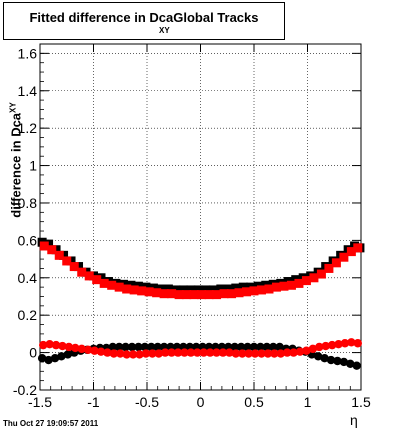  Describe the element at coordinates (28, 203) in the screenshot. I see `y-tick-label: 0.8` at that location.